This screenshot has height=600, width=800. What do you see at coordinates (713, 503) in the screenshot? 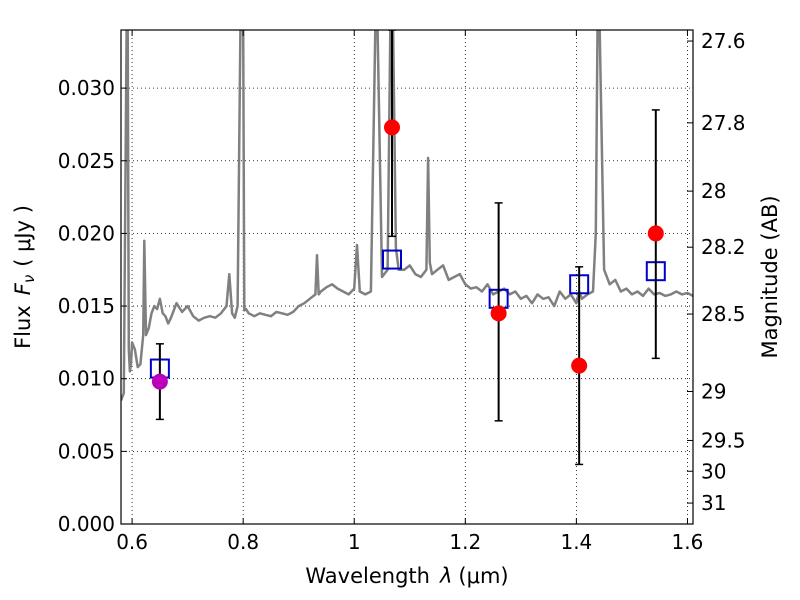
I see `y2-tick-label: 31` at bounding box center [713, 503].